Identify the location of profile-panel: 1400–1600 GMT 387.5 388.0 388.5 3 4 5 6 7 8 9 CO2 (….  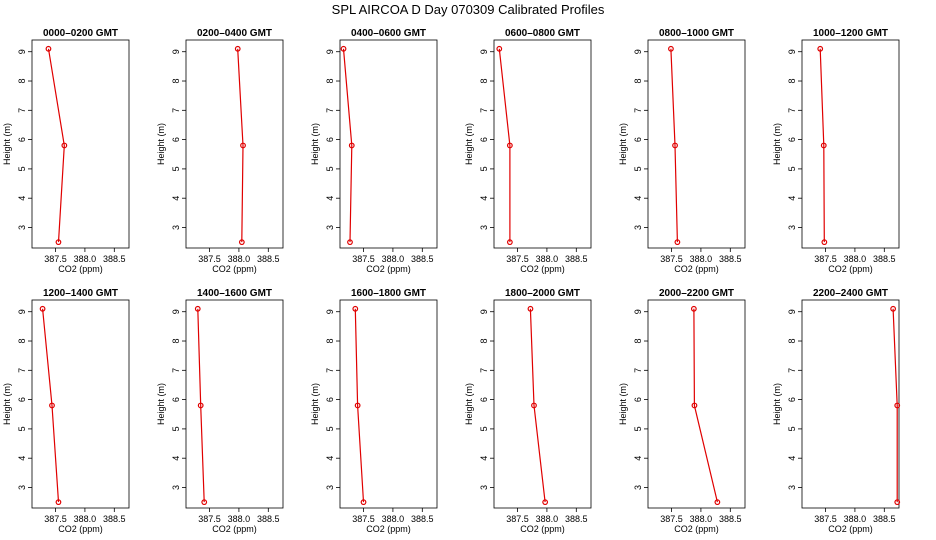
(220, 411).